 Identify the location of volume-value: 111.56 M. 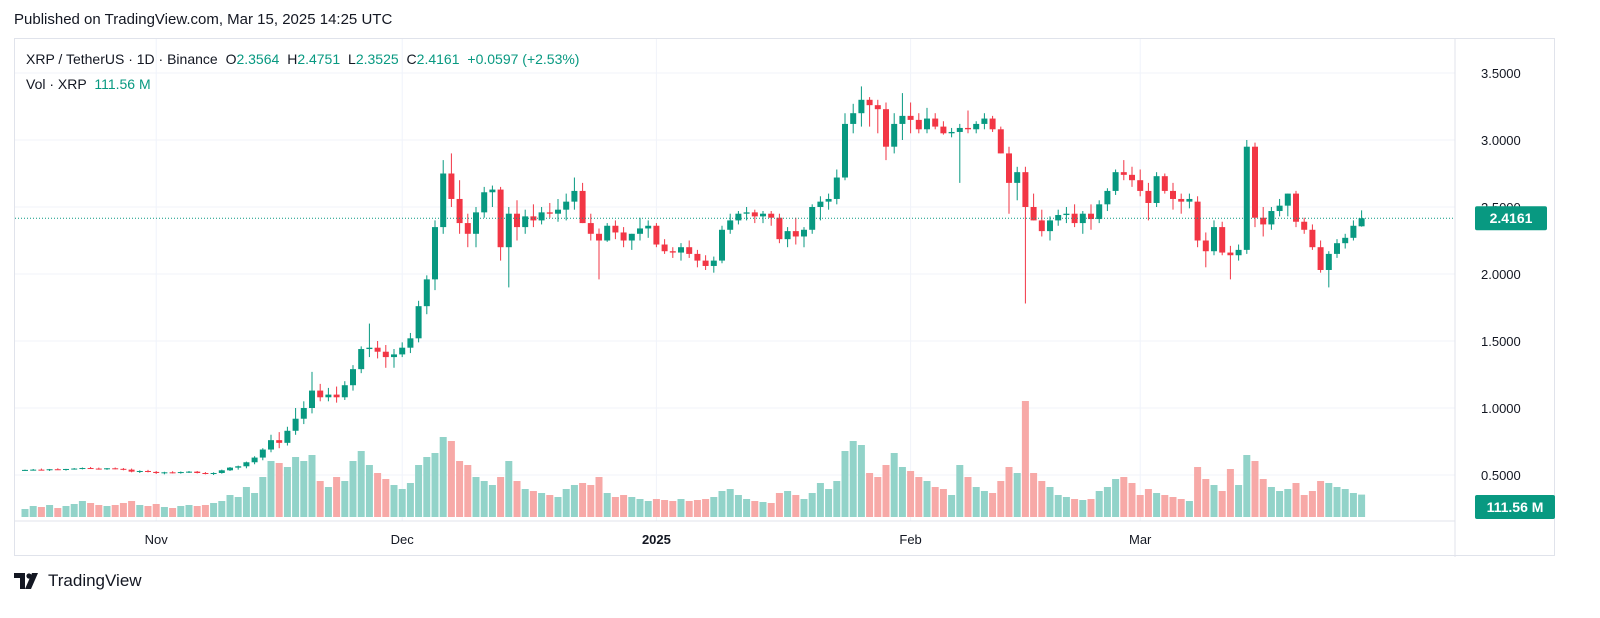
(122, 84).